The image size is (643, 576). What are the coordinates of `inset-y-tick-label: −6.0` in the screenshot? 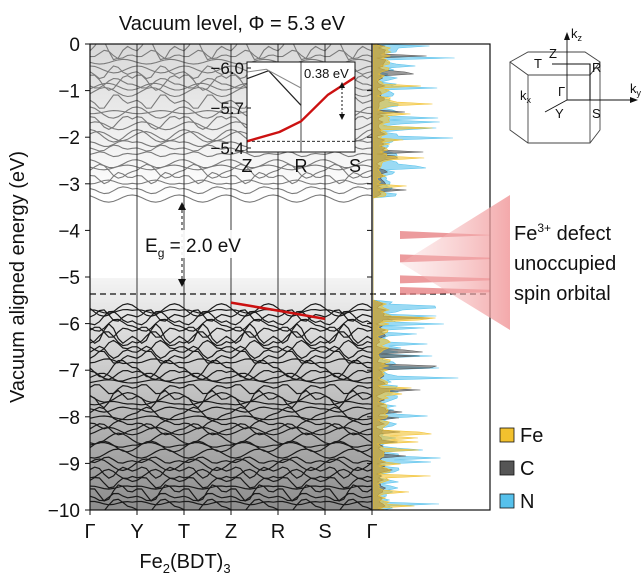 It's located at (227, 68).